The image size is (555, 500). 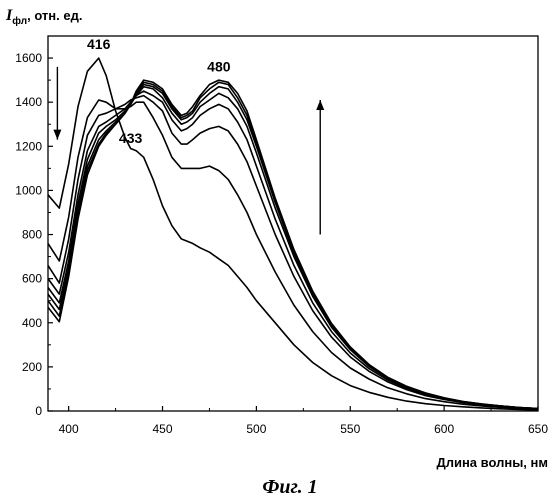 What do you see at coordinates (32, 367) in the screenshot?
I see `y-tick-label: 200` at bounding box center [32, 367].